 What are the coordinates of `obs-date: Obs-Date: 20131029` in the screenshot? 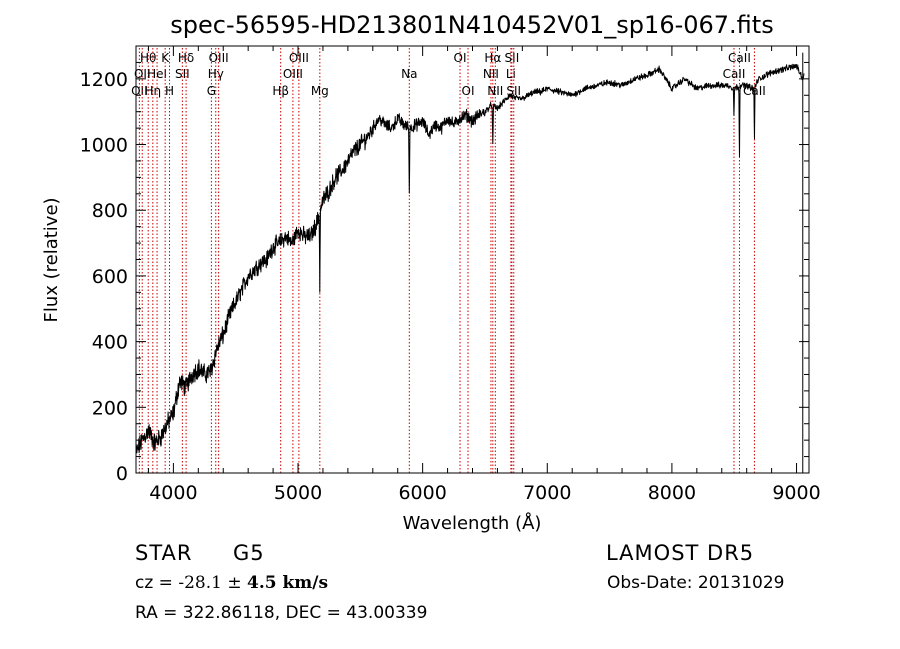 It's located at (696, 583).